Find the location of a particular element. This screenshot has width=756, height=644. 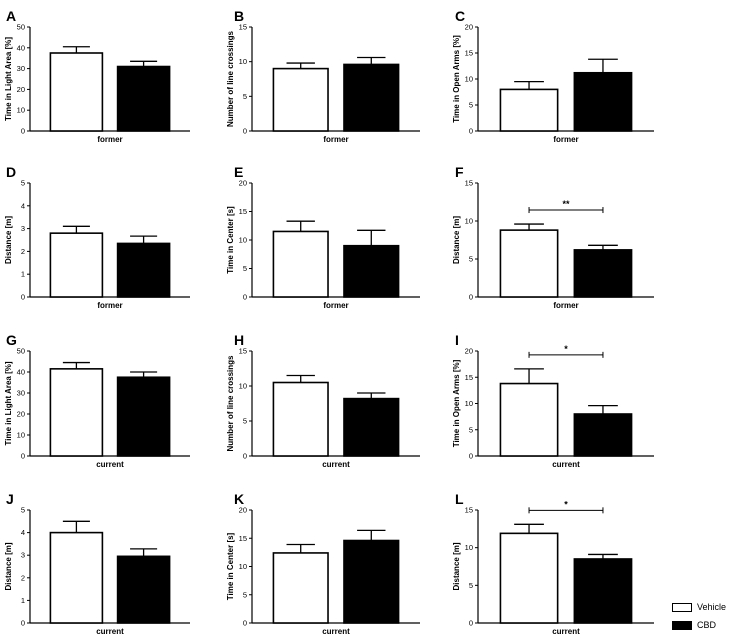

y-axis-label: Time in Light Area [%] is located at coordinates (8, 79).